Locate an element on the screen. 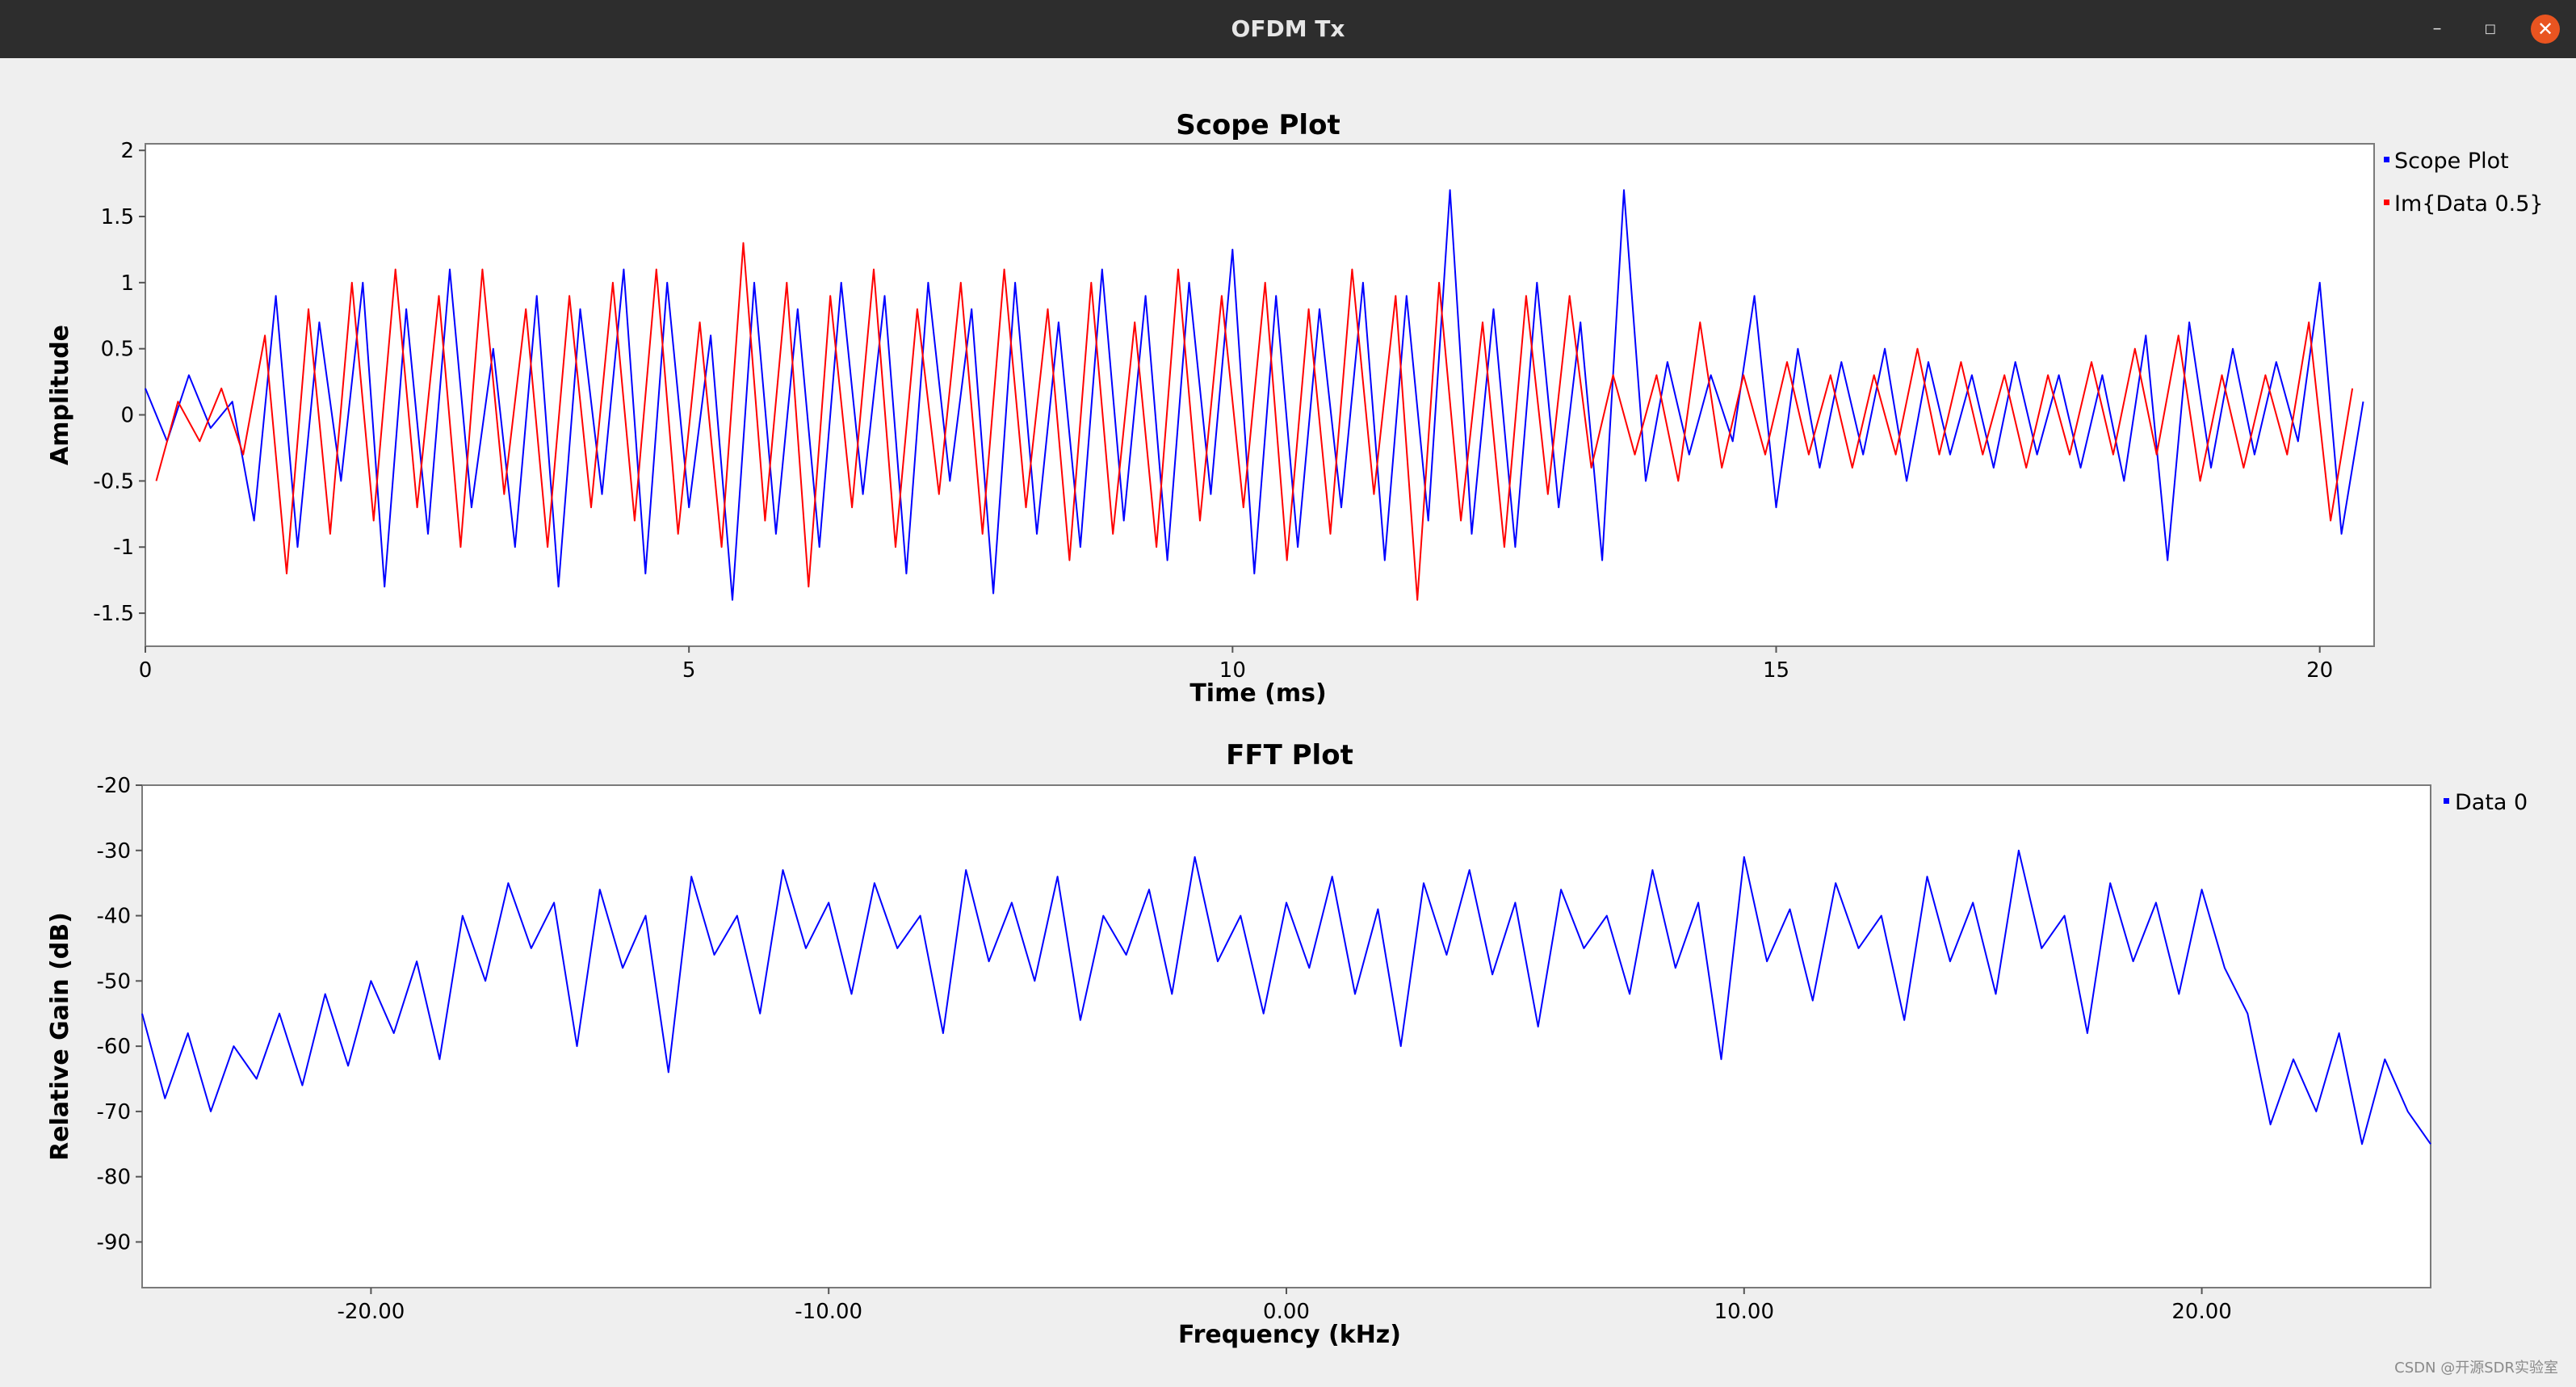 The width and height of the screenshot is (2576, 1387). scope-xtick-label: 5 is located at coordinates (689, 670).